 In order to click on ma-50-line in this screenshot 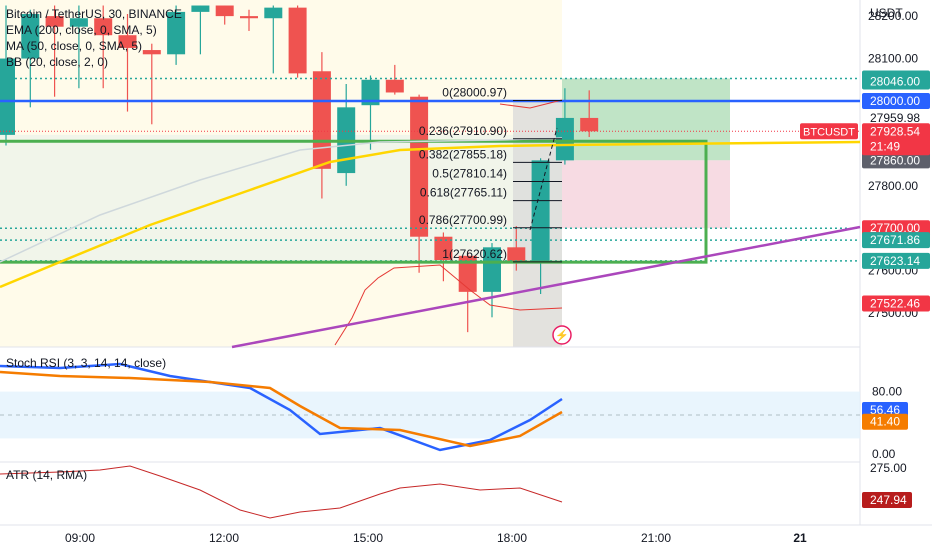, I will do `click(281, 200)`.